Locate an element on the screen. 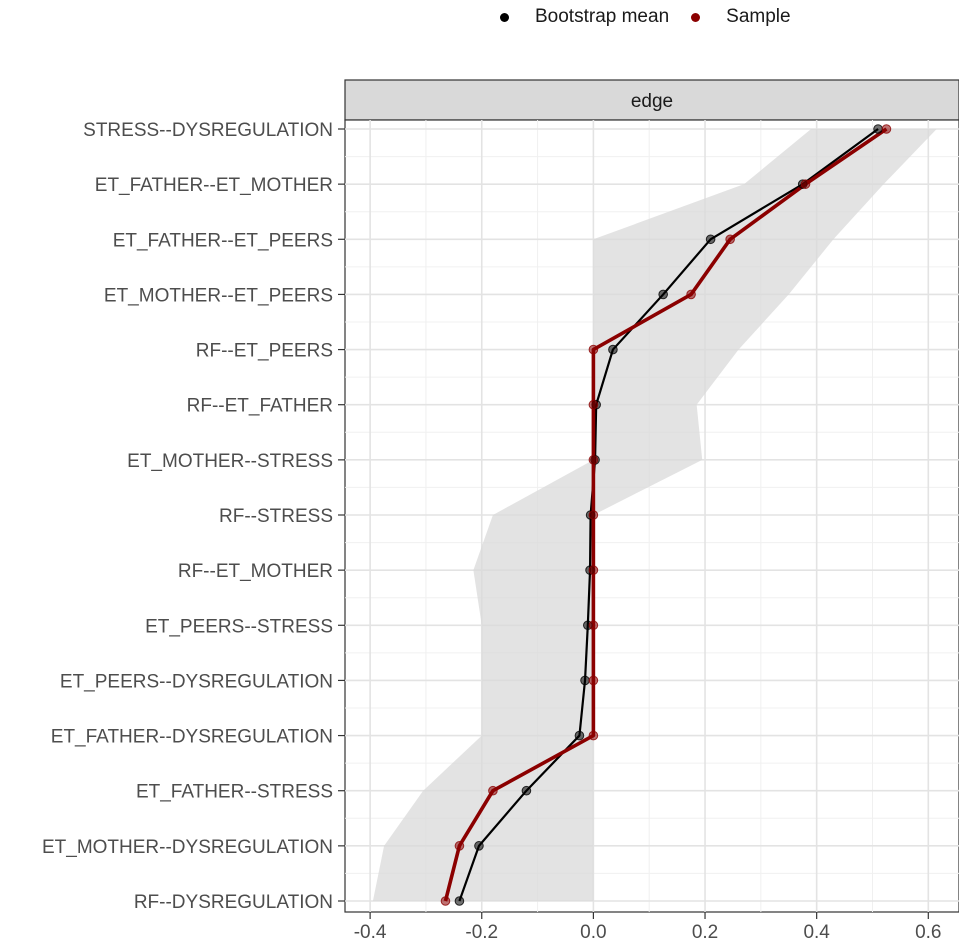 This screenshot has height=942, width=959. y-tick-label: ET_FATHER--DYSREGULATION is located at coordinates (192, 737).